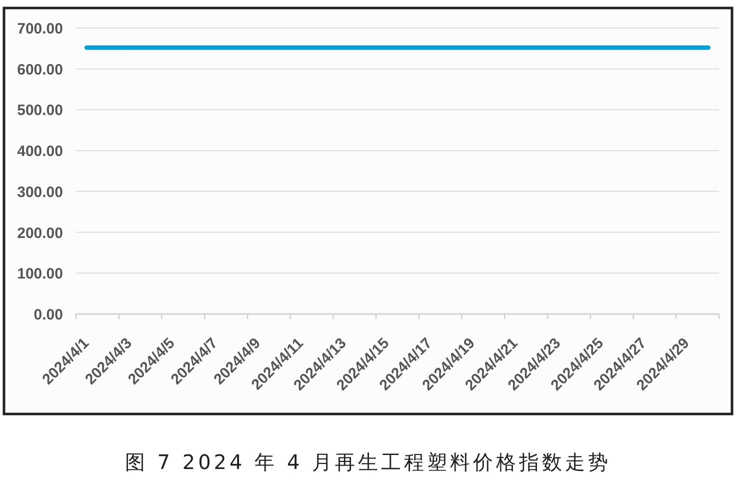  What do you see at coordinates (40, 69) in the screenshot?
I see `y-tick-label: 600.00` at bounding box center [40, 69].